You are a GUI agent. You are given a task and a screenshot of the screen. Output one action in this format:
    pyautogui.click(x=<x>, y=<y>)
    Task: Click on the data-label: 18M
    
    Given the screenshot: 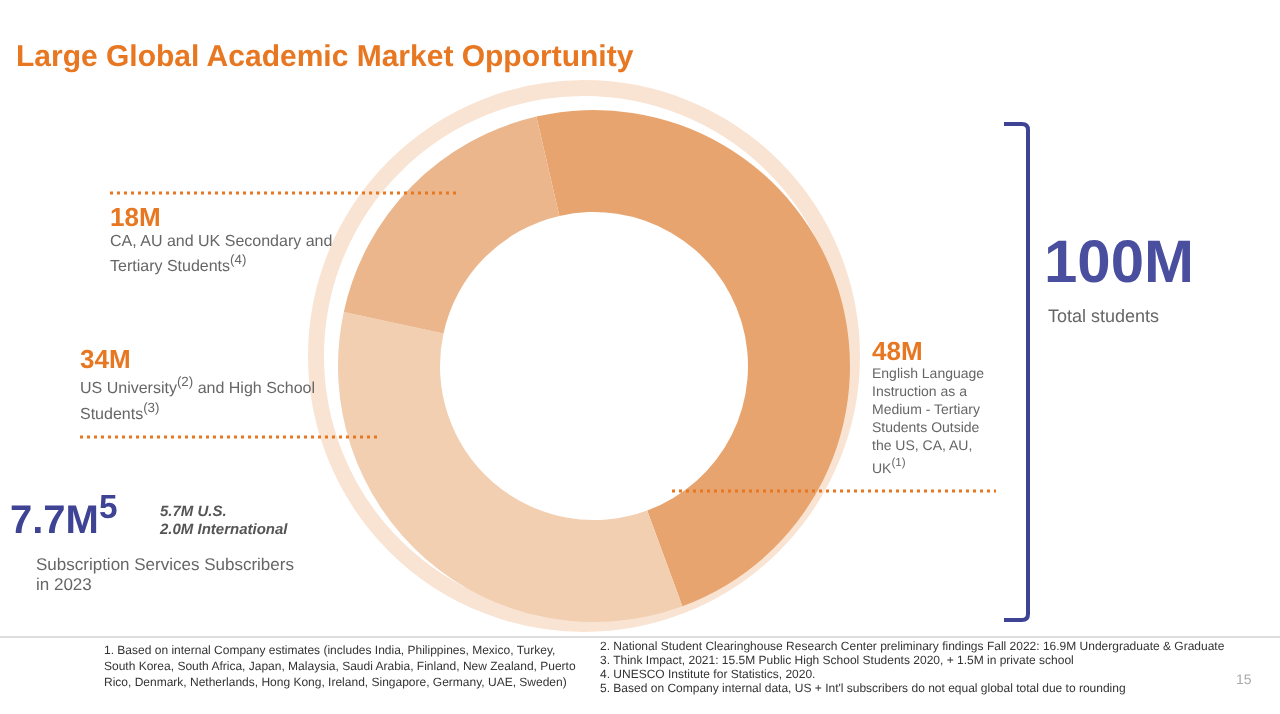 What is the action you would take?
    pyautogui.click(x=136, y=217)
    